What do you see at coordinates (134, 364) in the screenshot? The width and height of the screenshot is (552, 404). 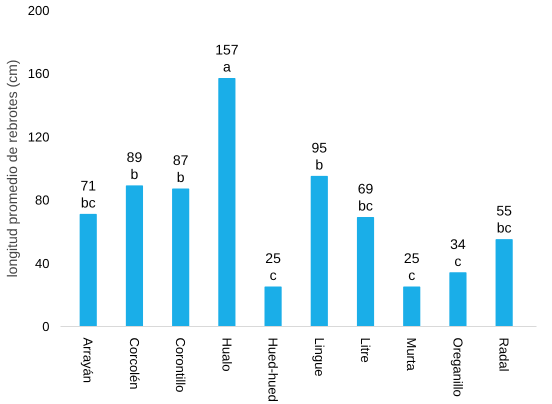 I see `x-tick-label: Corcolén` at bounding box center [134, 364].